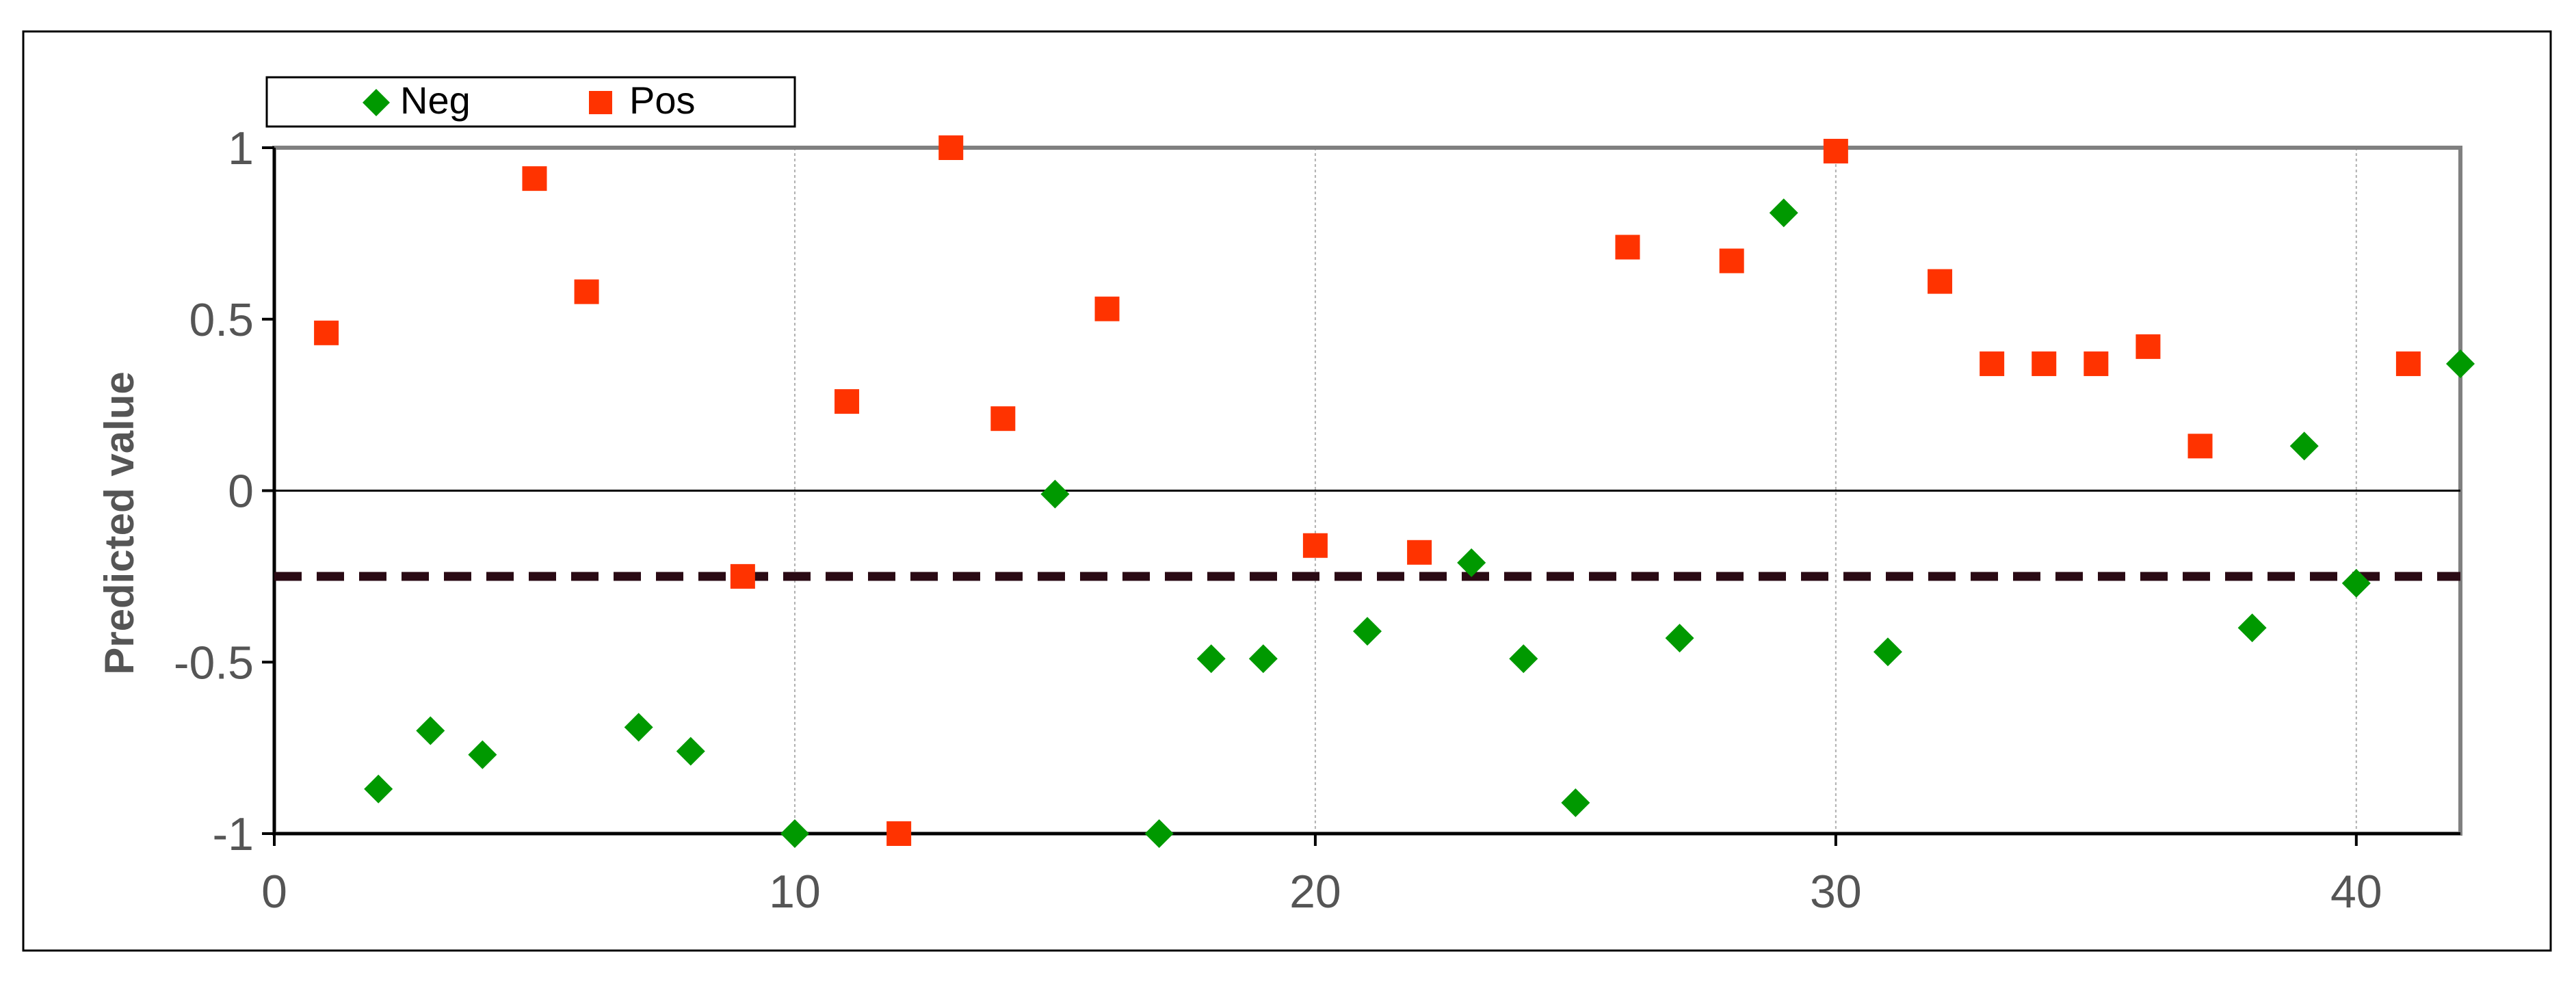 This screenshot has width=2576, height=982. Describe the element at coordinates (1836, 892) in the screenshot. I see `x-tick-label: 30` at that location.